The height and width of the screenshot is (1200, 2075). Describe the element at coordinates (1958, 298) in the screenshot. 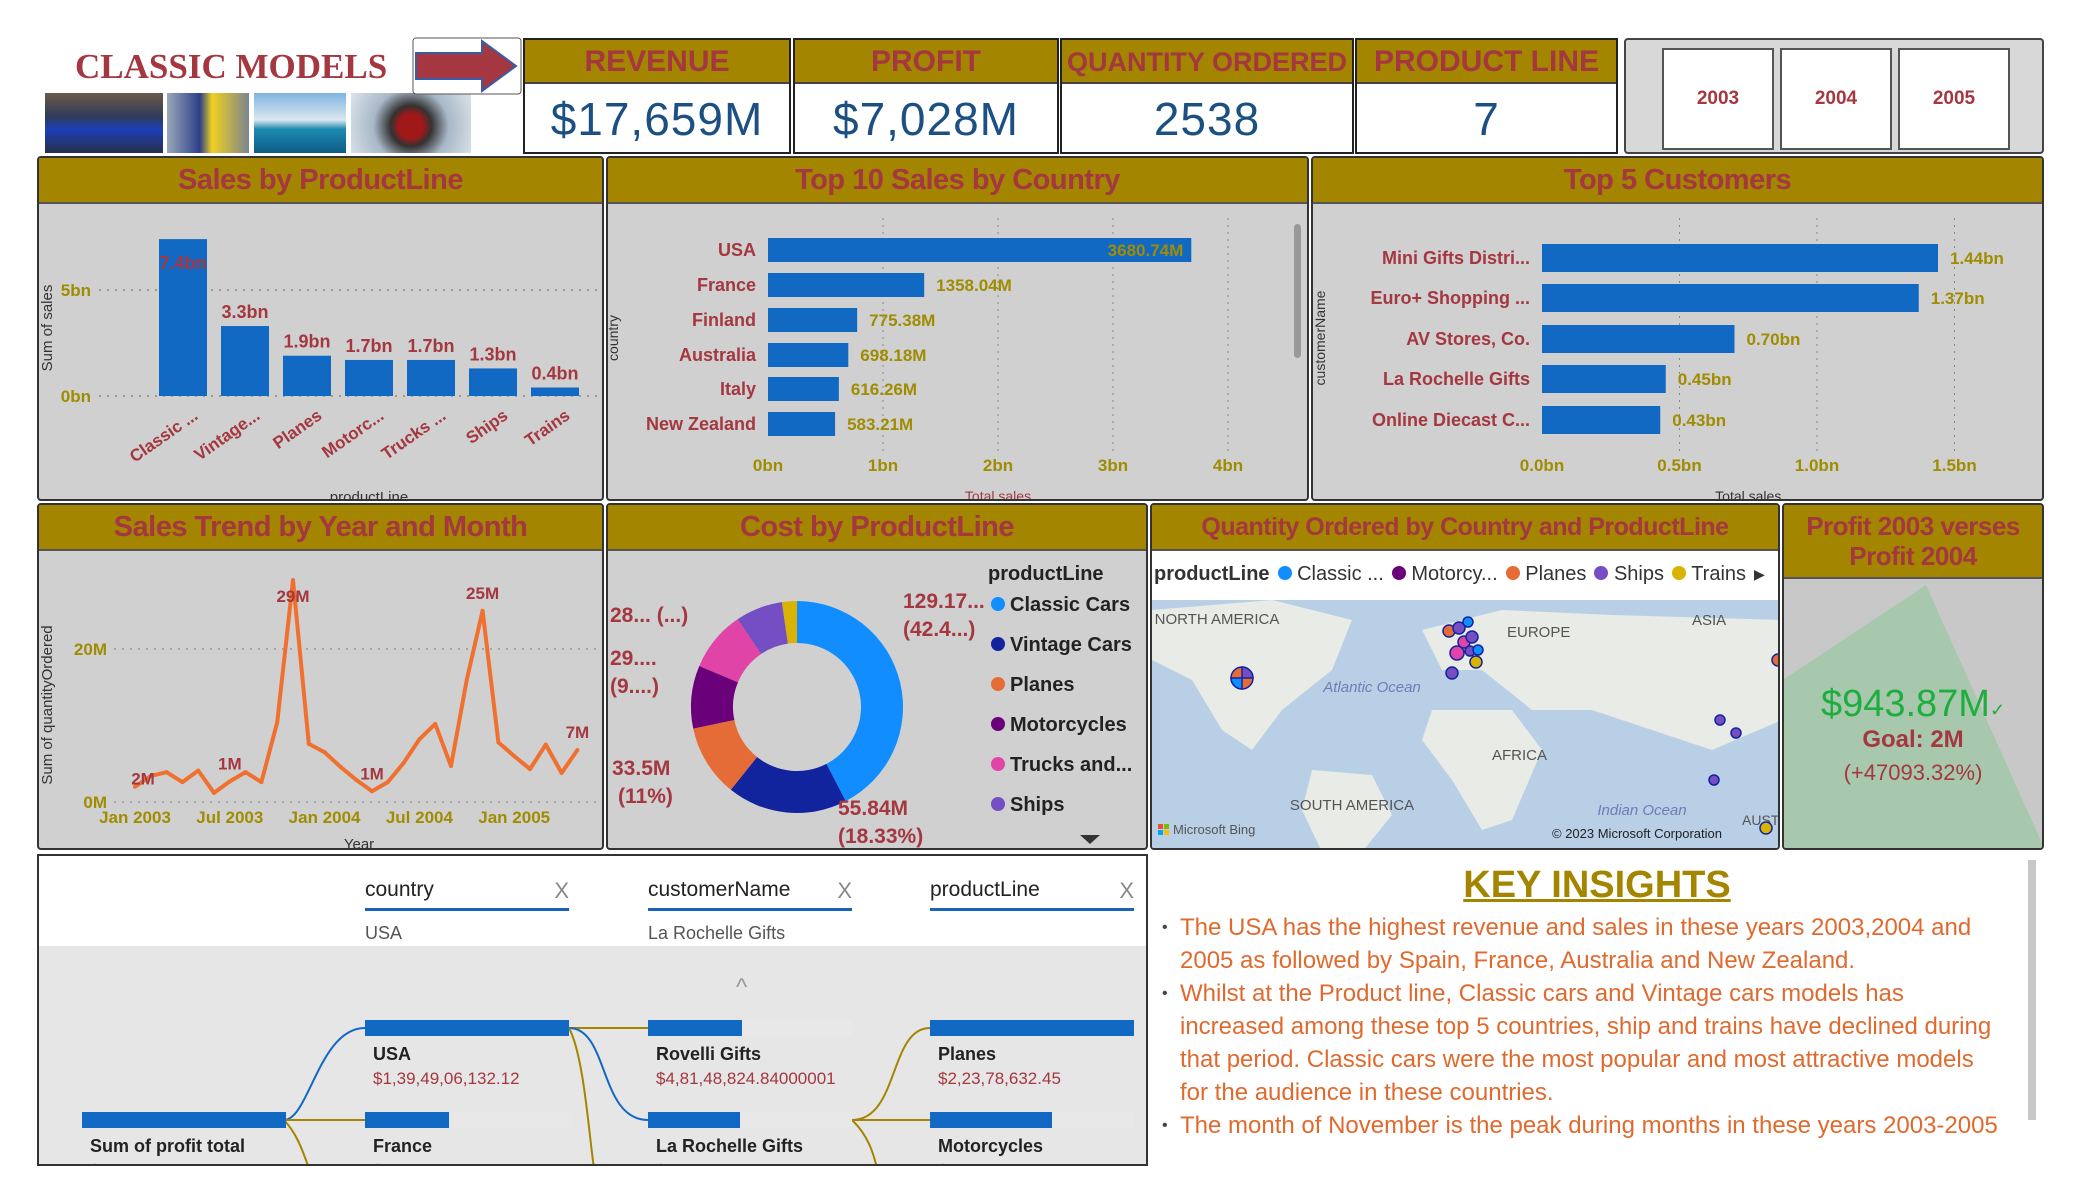

I see `data-label: 1.37bn` at that location.